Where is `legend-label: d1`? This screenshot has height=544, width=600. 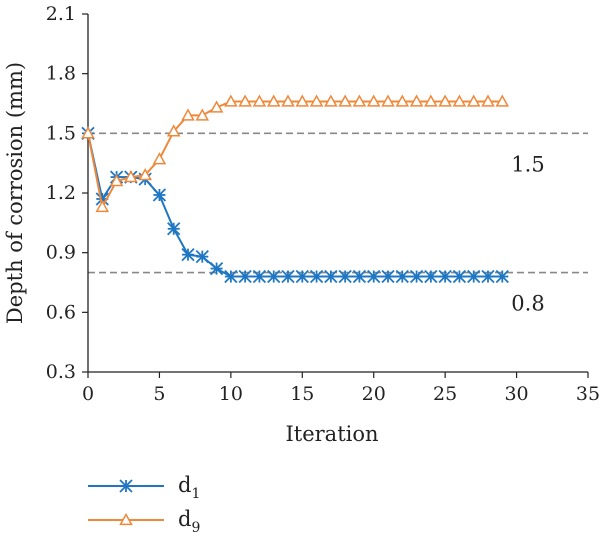
legend-label: d1 is located at coordinates (189, 487).